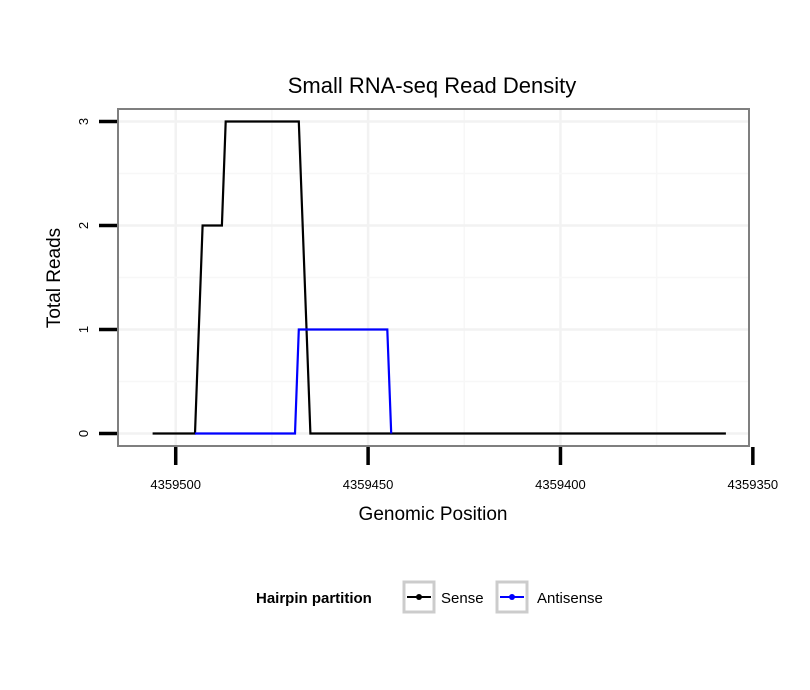 The width and height of the screenshot is (810, 690). I want to click on legend-entry-sense: Sense, so click(443, 597).